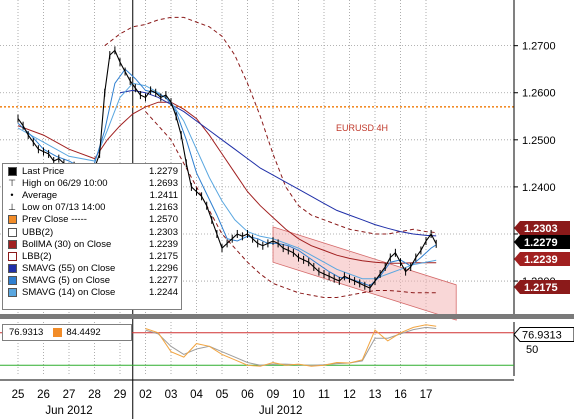 The width and height of the screenshot is (574, 419). What do you see at coordinates (12, 207) in the screenshot?
I see `low-marker-icon: ⊥` at bounding box center [12, 207].